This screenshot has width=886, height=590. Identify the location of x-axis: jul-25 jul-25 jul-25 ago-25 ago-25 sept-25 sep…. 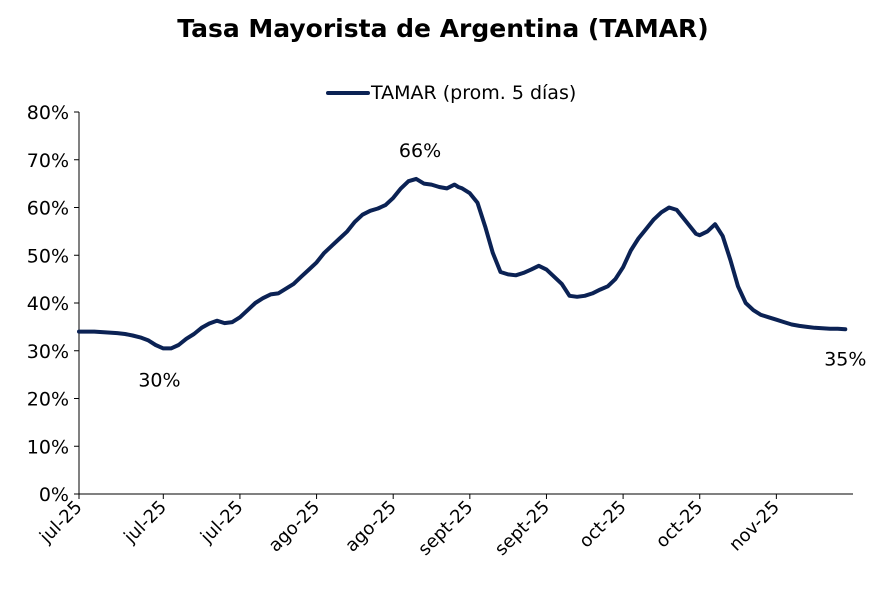
(444, 526).